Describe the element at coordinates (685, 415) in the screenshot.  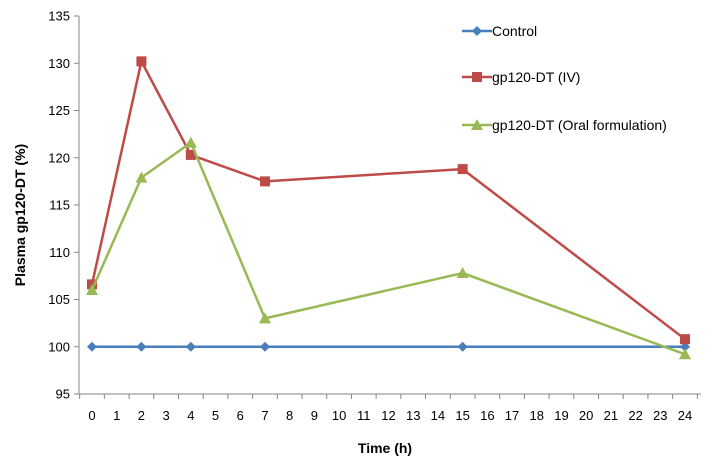
I see `x-tick-label: 24` at that location.